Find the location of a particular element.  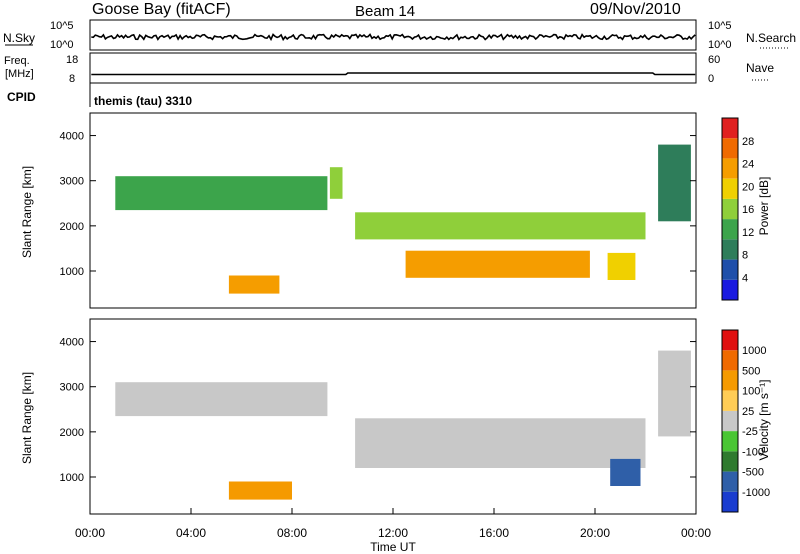

freq-left-tick-bottom: 8 is located at coordinates (72, 79).